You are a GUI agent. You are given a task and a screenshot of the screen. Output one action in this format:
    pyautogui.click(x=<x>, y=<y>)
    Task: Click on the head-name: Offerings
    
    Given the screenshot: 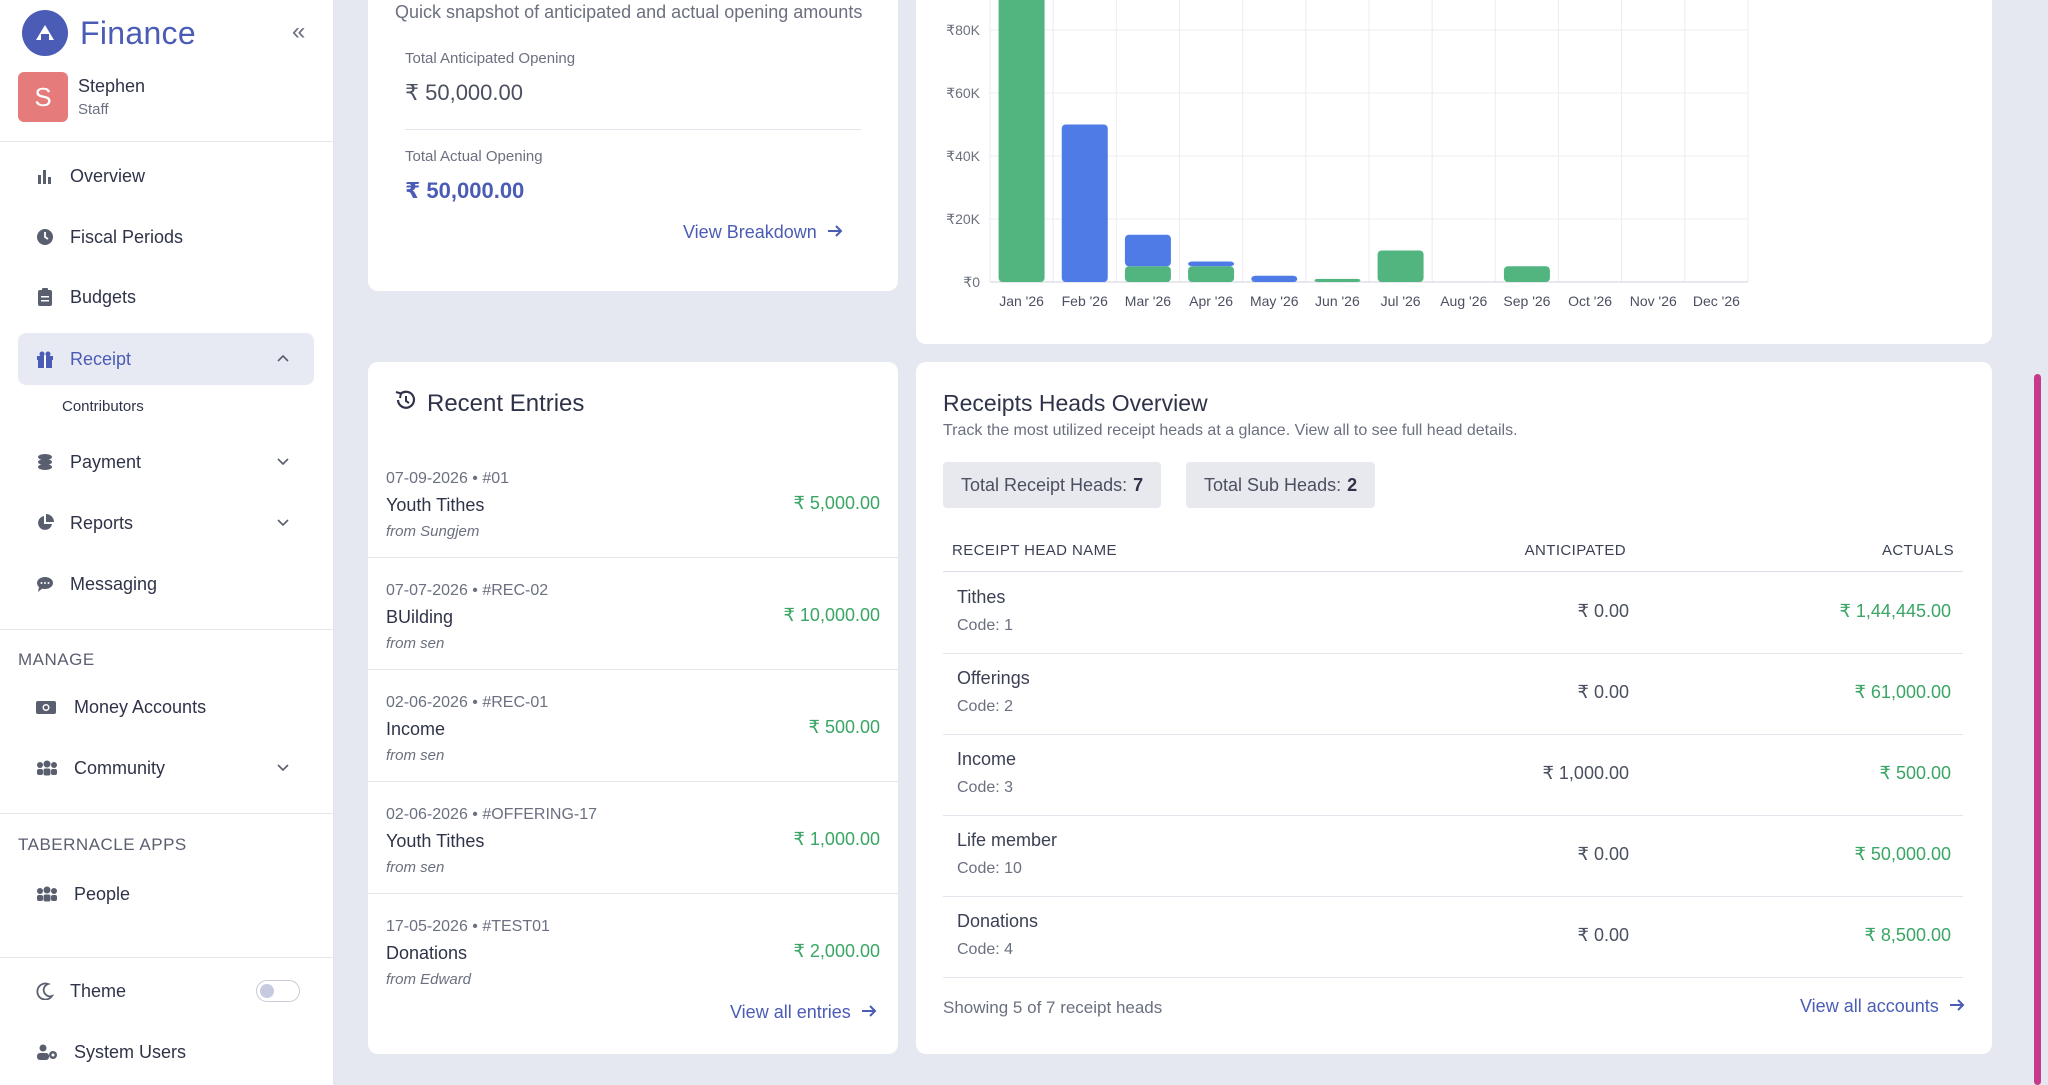 What is the action you would take?
    pyautogui.click(x=993, y=678)
    